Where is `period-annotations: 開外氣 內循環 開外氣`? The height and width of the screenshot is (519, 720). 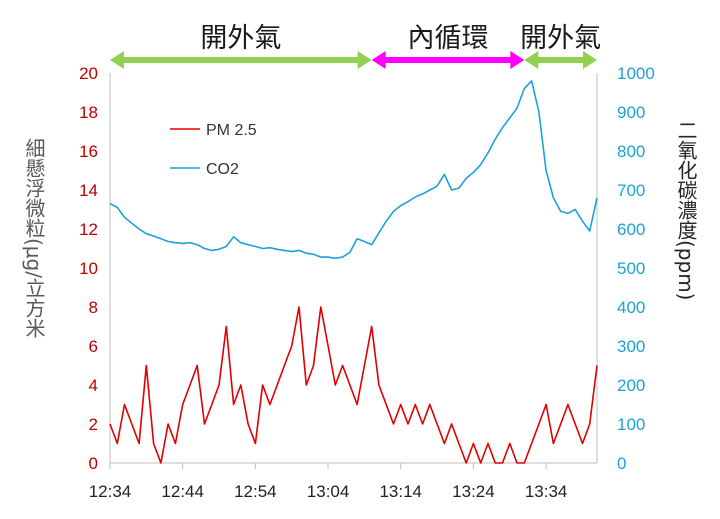 period-annotations: 開外氣 內循環 開外氣 is located at coordinates (355, 46).